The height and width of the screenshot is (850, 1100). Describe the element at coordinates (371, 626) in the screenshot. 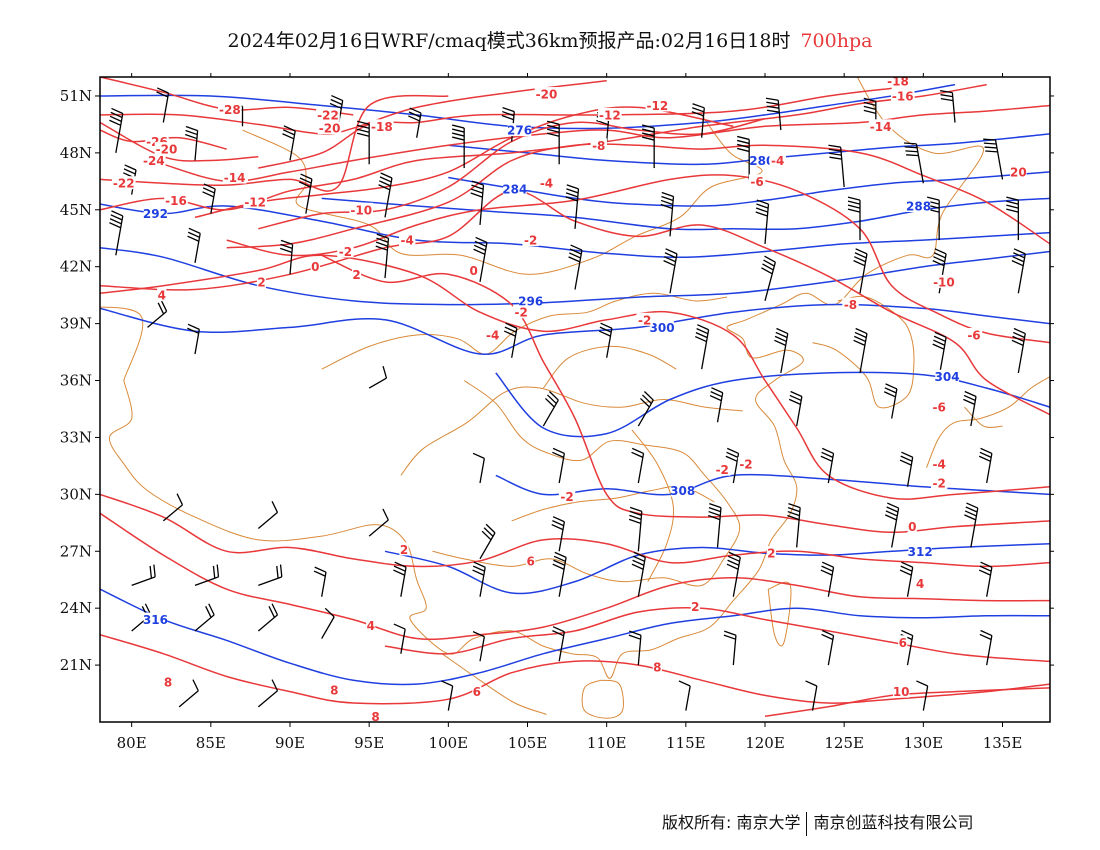

I see `temperature-label: 4` at that location.